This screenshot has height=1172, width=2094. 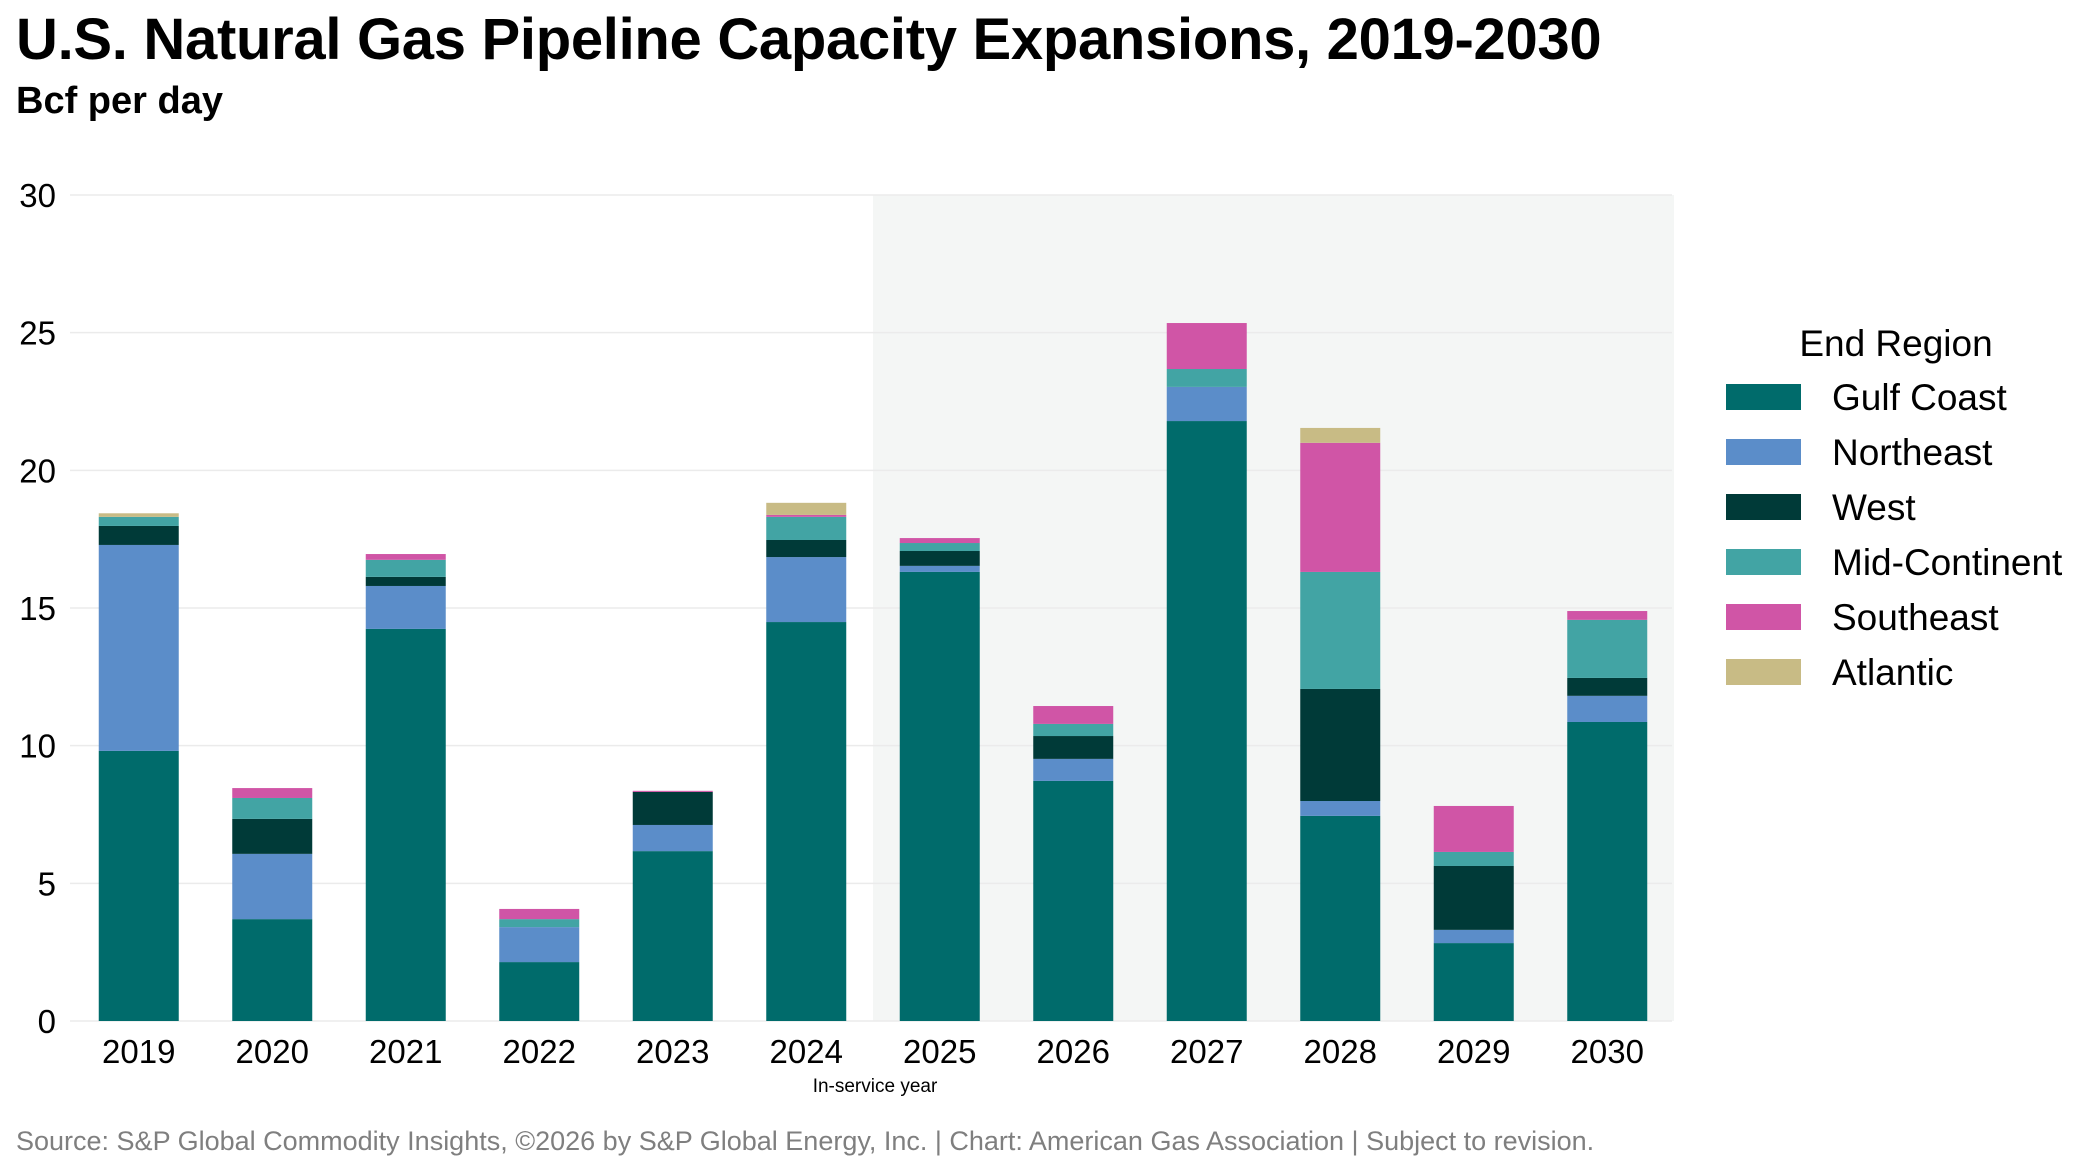 What do you see at coordinates (806, 821) in the screenshot?
I see `bar-segment-gulf-coast-2024` at bounding box center [806, 821].